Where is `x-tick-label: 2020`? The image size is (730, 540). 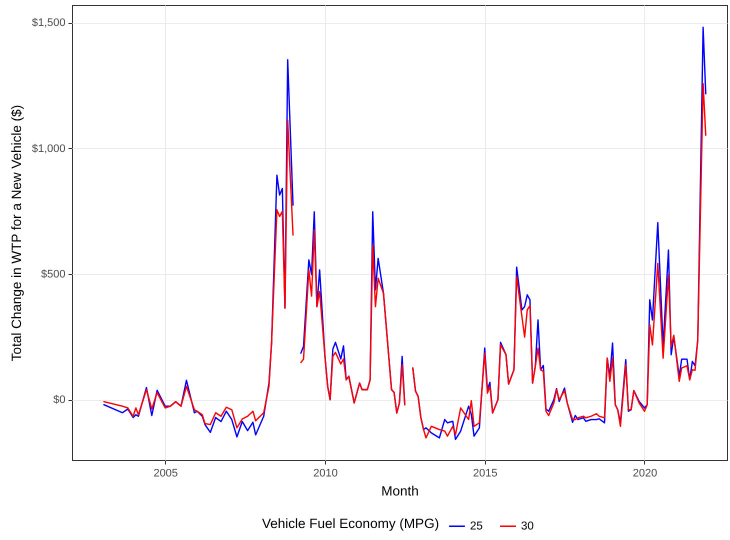 x-tick-label: 2020 is located at coordinates (645, 474).